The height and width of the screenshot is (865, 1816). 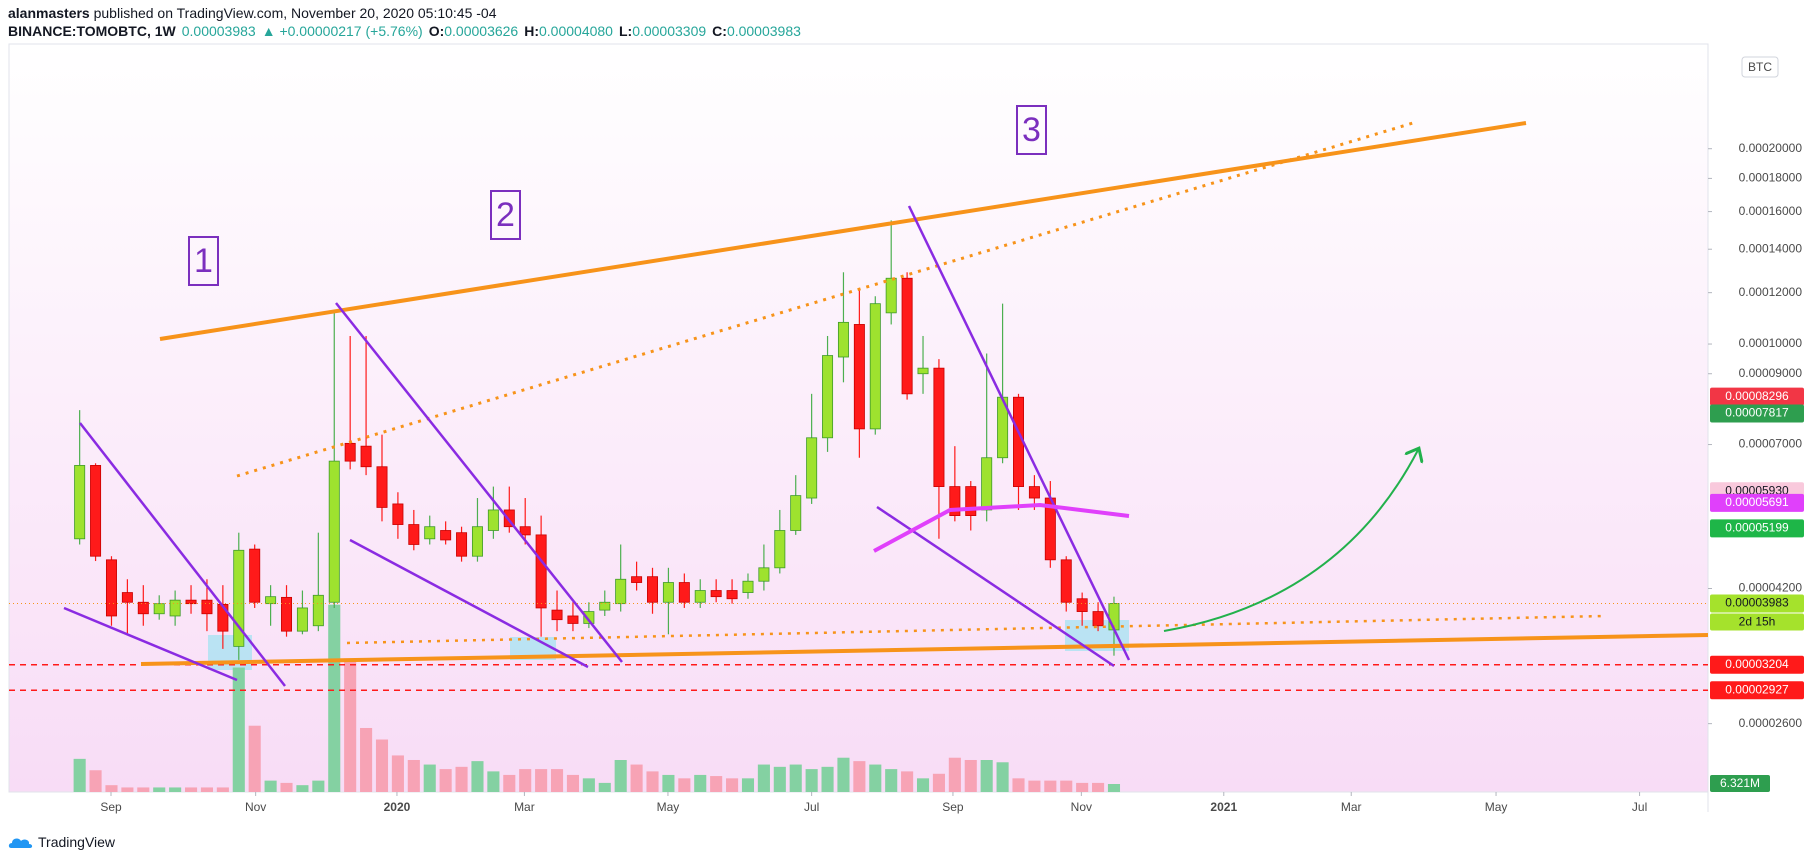 What do you see at coordinates (576, 31) in the screenshot?
I see `ohlc-value: 0.00004080` at bounding box center [576, 31].